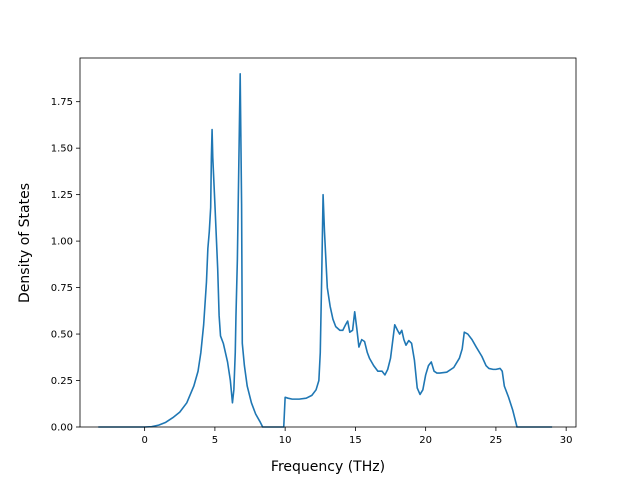  I want to click on y-axis-label: Density of States, so click(25, 243).